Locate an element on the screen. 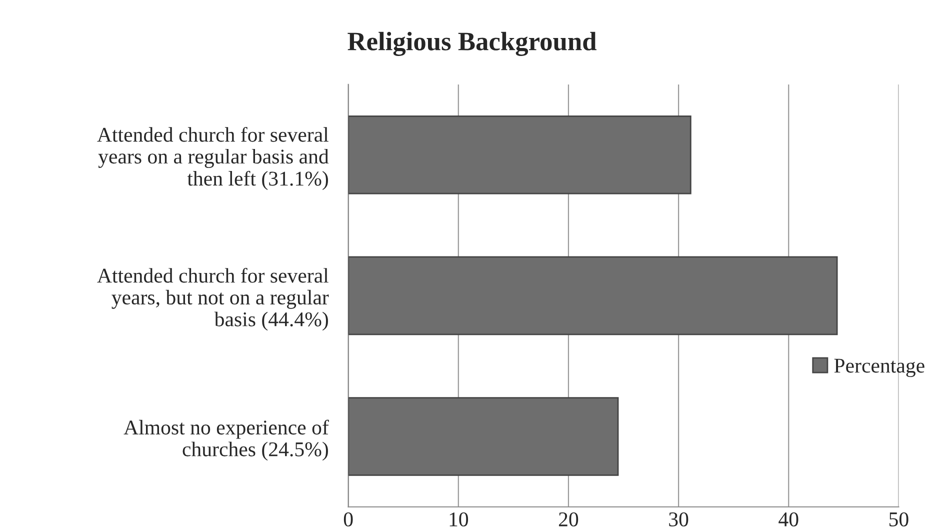 The image size is (944, 528). legend-label: Percentage is located at coordinates (879, 368).